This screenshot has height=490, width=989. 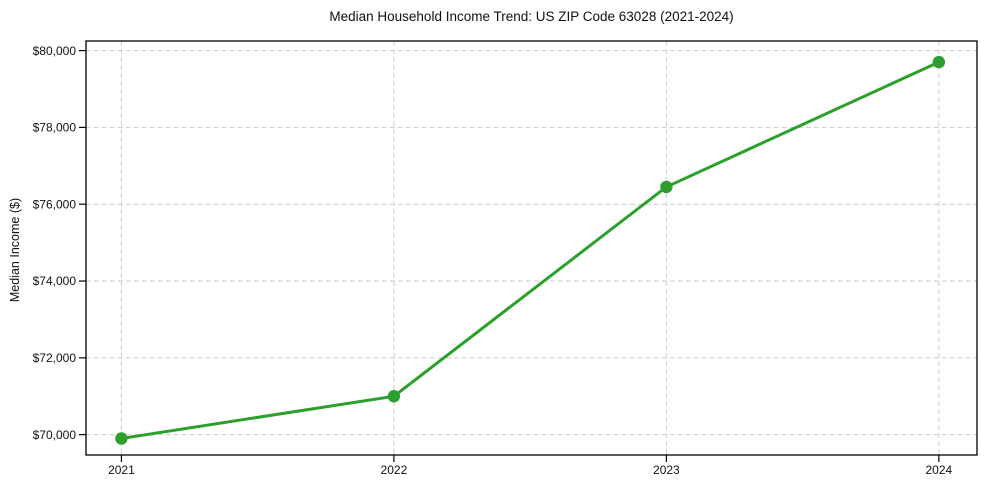 What do you see at coordinates (55, 281) in the screenshot?
I see `y-tick-label: $74,000` at bounding box center [55, 281].